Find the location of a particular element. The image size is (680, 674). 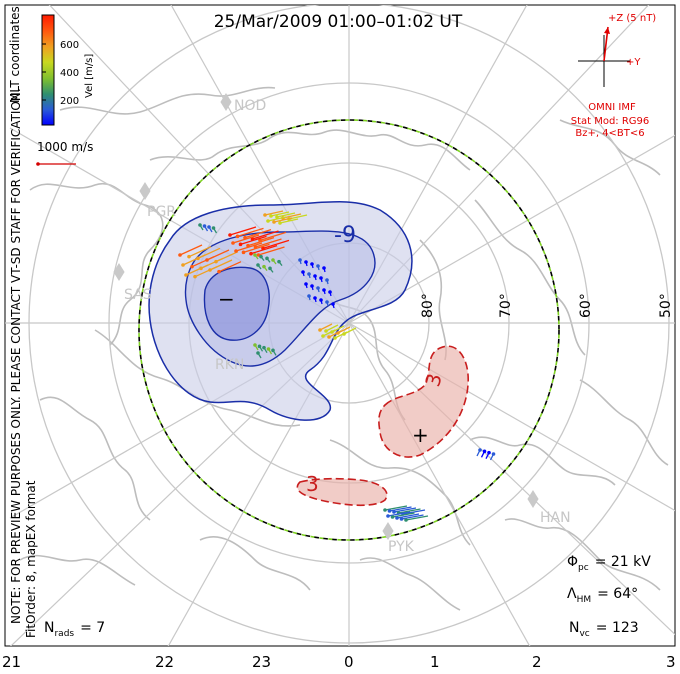

station-marker-pyk is located at coordinates (388, 531).